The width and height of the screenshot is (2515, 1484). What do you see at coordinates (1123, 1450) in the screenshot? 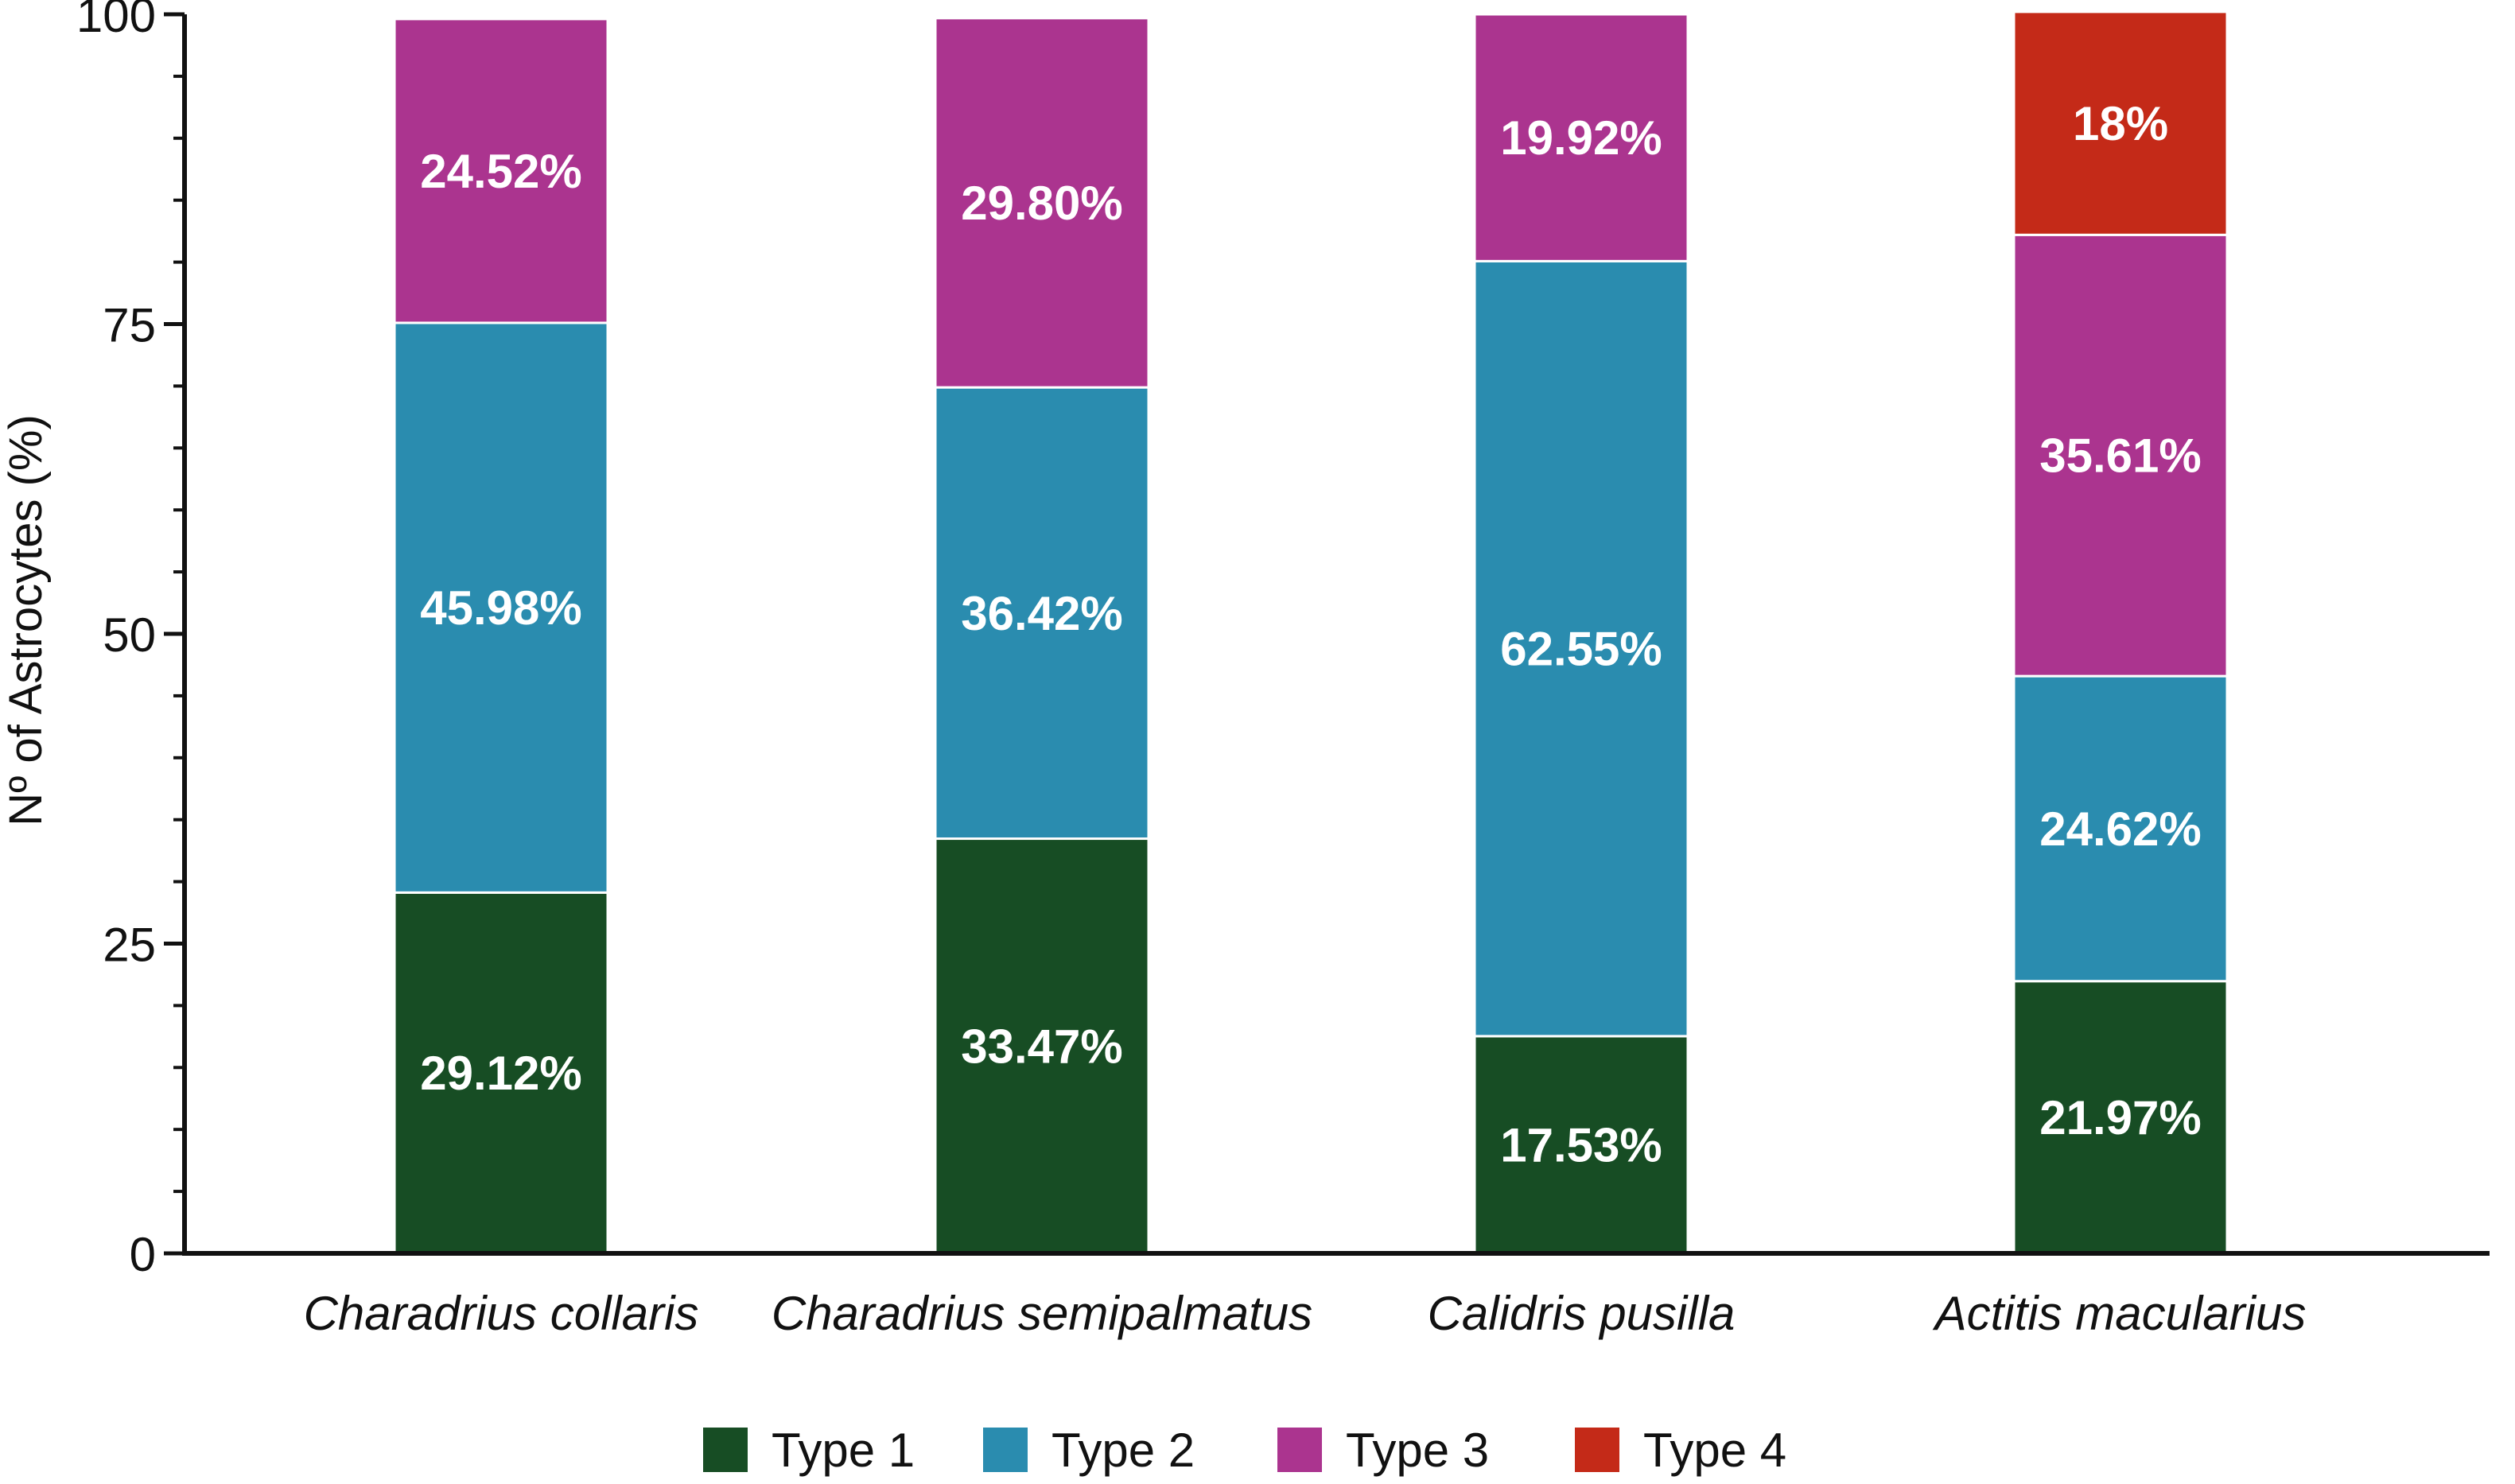
I see `legend-label-type-2: Type 2` at bounding box center [1123, 1450].